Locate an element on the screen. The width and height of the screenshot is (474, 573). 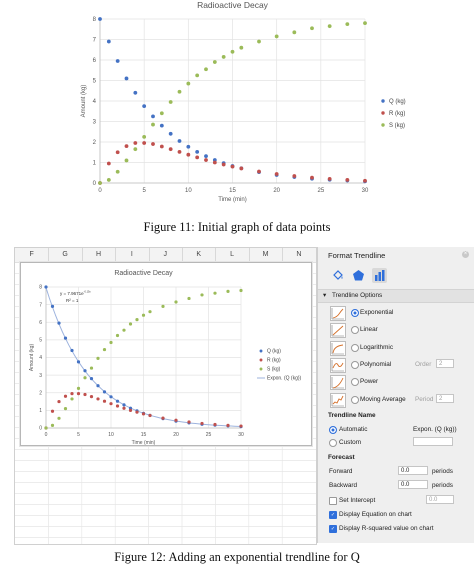
forward-label: Forward is located at coordinates (341, 471).